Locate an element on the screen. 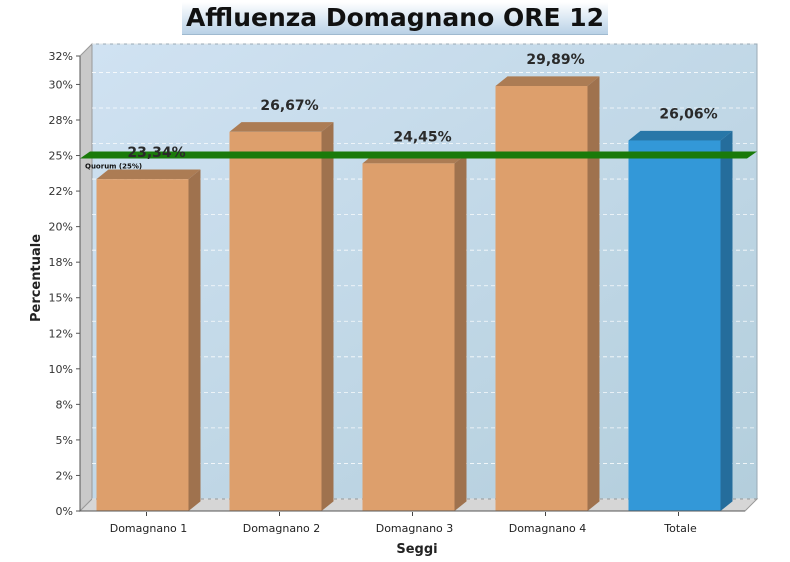 The height and width of the screenshot is (562, 790). quorum-line-group: Quorum (25%) is located at coordinates (418, 161).